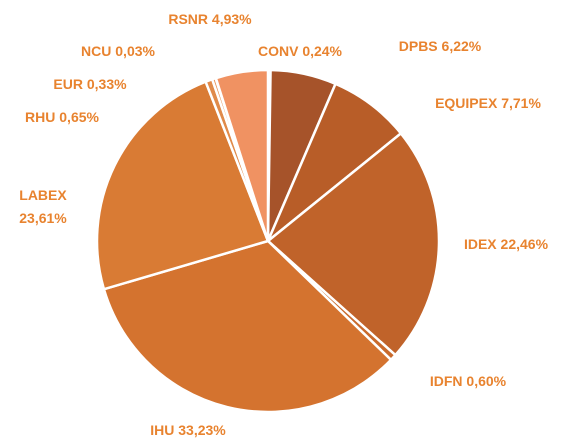  What do you see at coordinates (188, 19) in the screenshot?
I see `label-name: RSNR` at bounding box center [188, 19].